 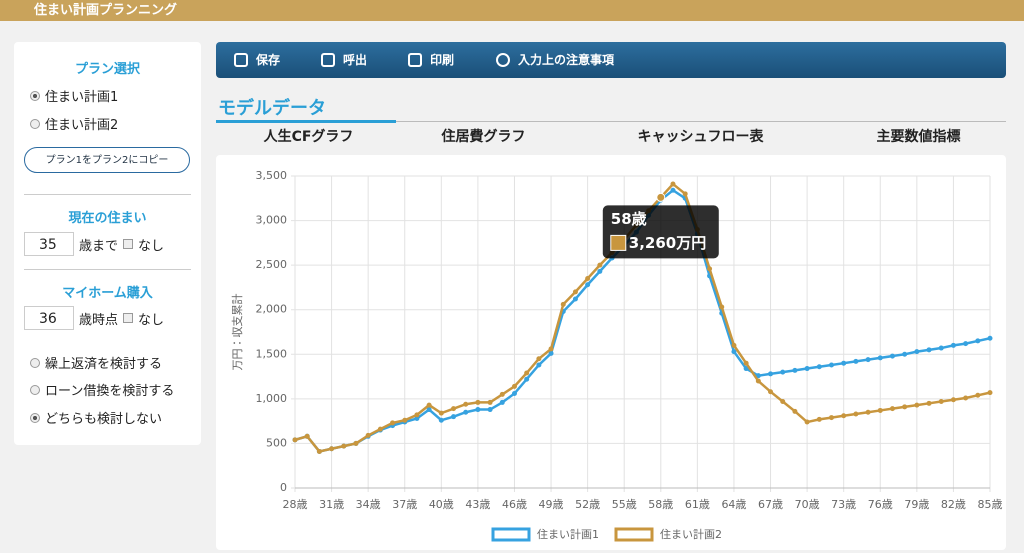 What do you see at coordinates (107, 293) in the screenshot?
I see `purchase-title: マイホーム購入` at bounding box center [107, 293].